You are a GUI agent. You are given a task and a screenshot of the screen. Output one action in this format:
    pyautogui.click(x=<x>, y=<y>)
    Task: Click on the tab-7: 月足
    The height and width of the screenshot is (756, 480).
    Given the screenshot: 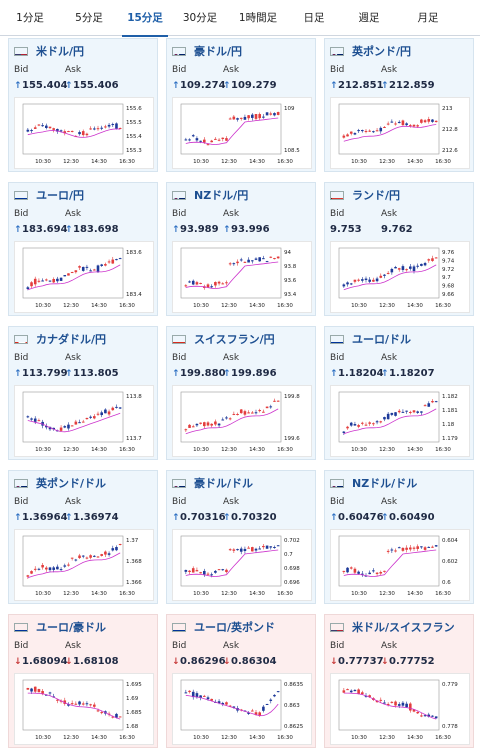 What is the action you would take?
    pyautogui.click(x=428, y=18)
    